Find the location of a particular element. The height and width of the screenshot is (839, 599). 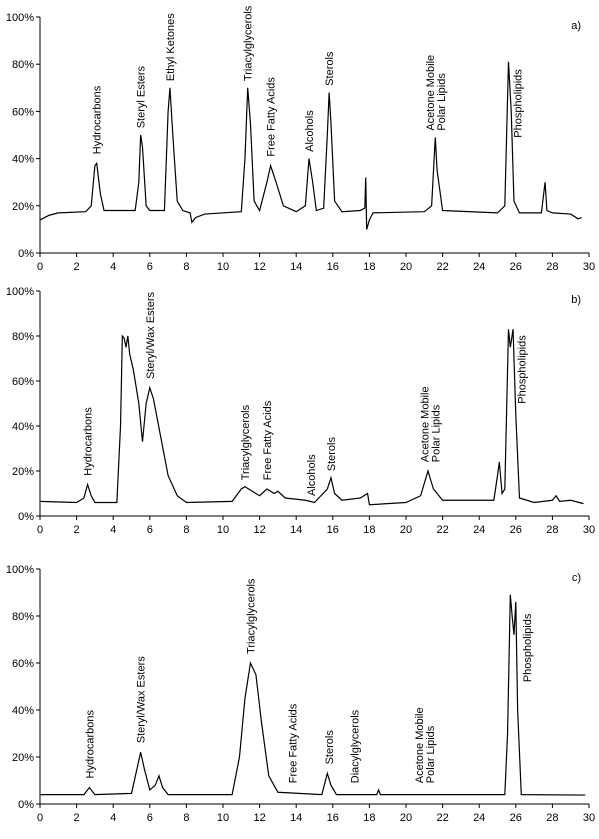

peak-label: Steryl Esters is located at coordinates (142, 96).